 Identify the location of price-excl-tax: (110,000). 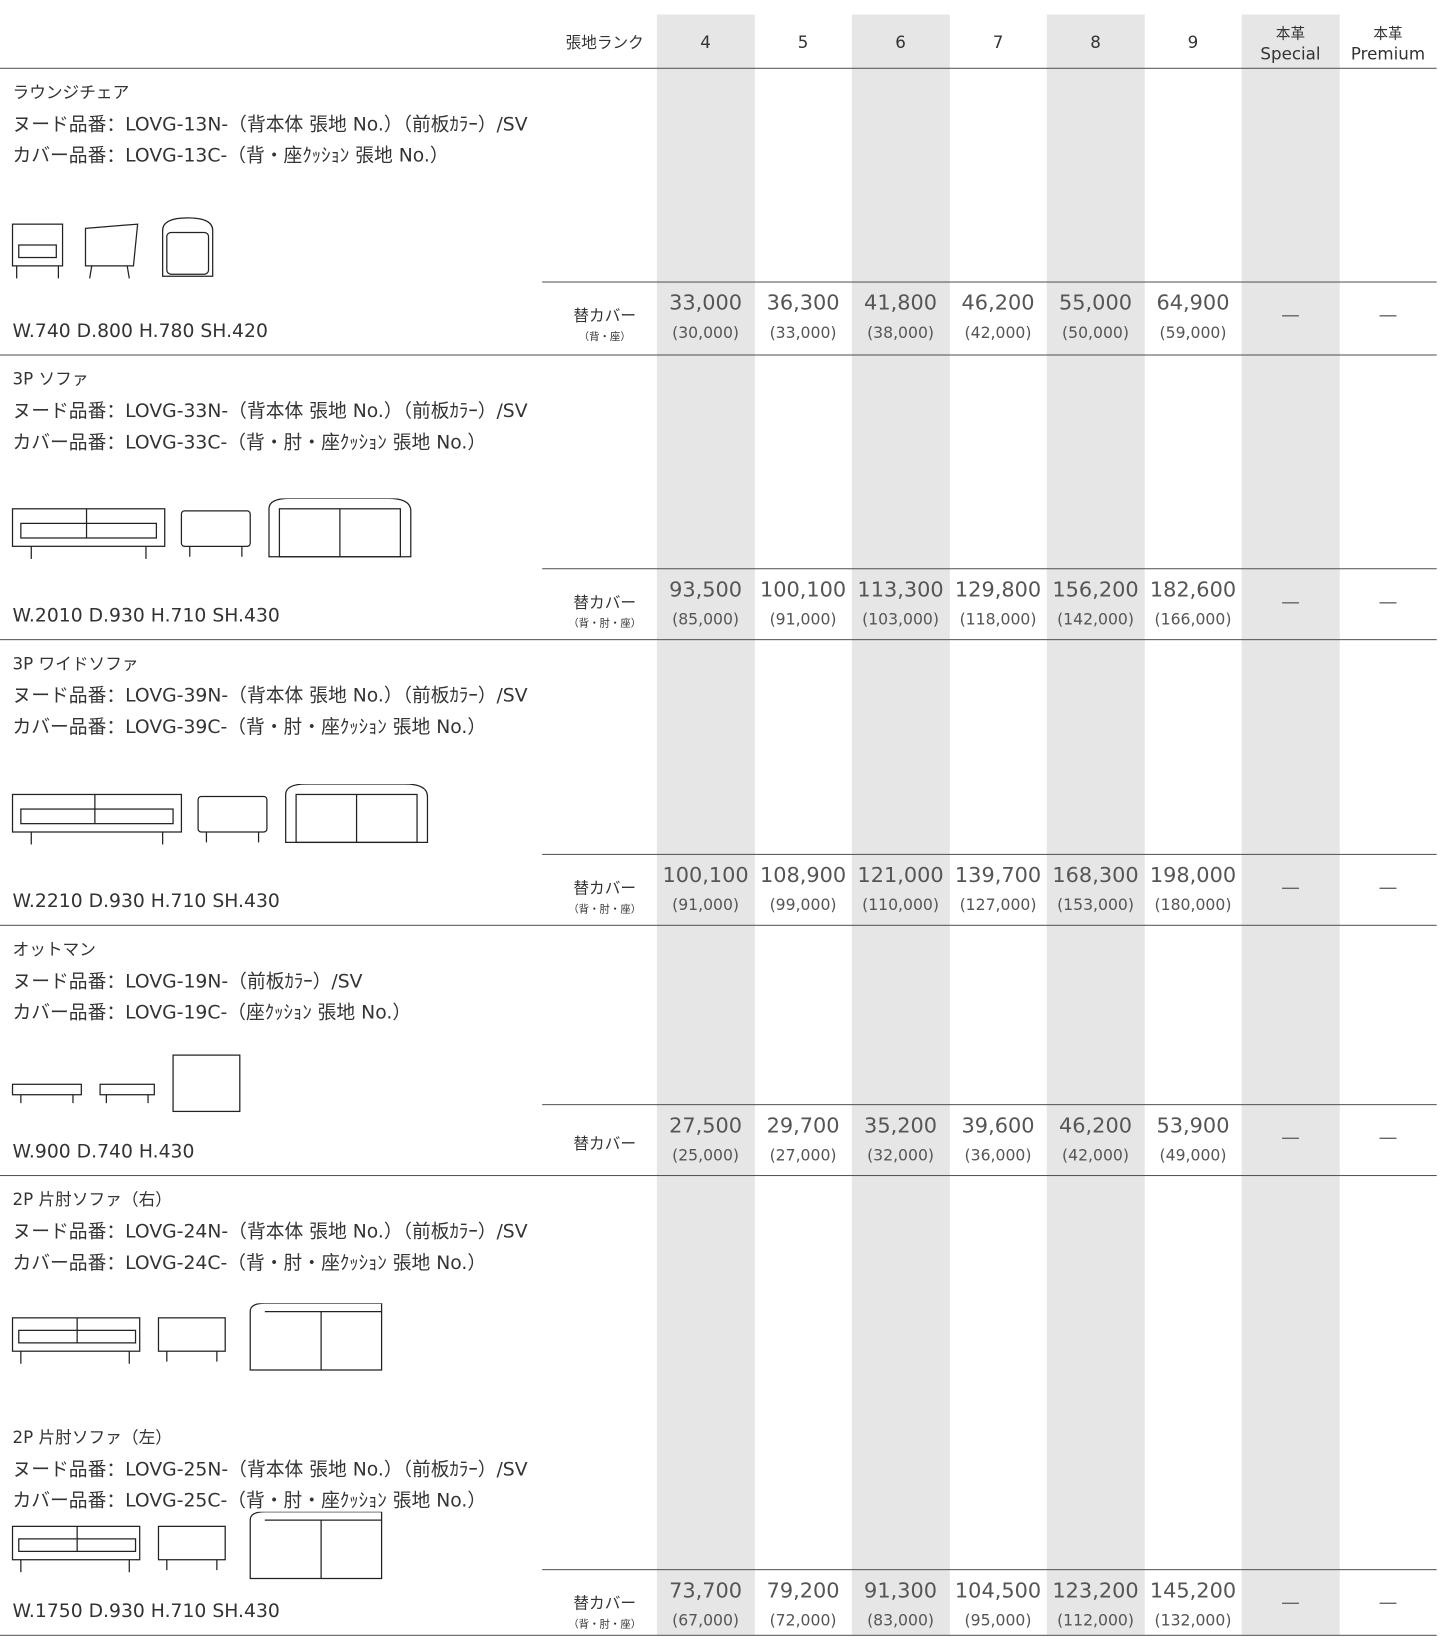
(900, 905).